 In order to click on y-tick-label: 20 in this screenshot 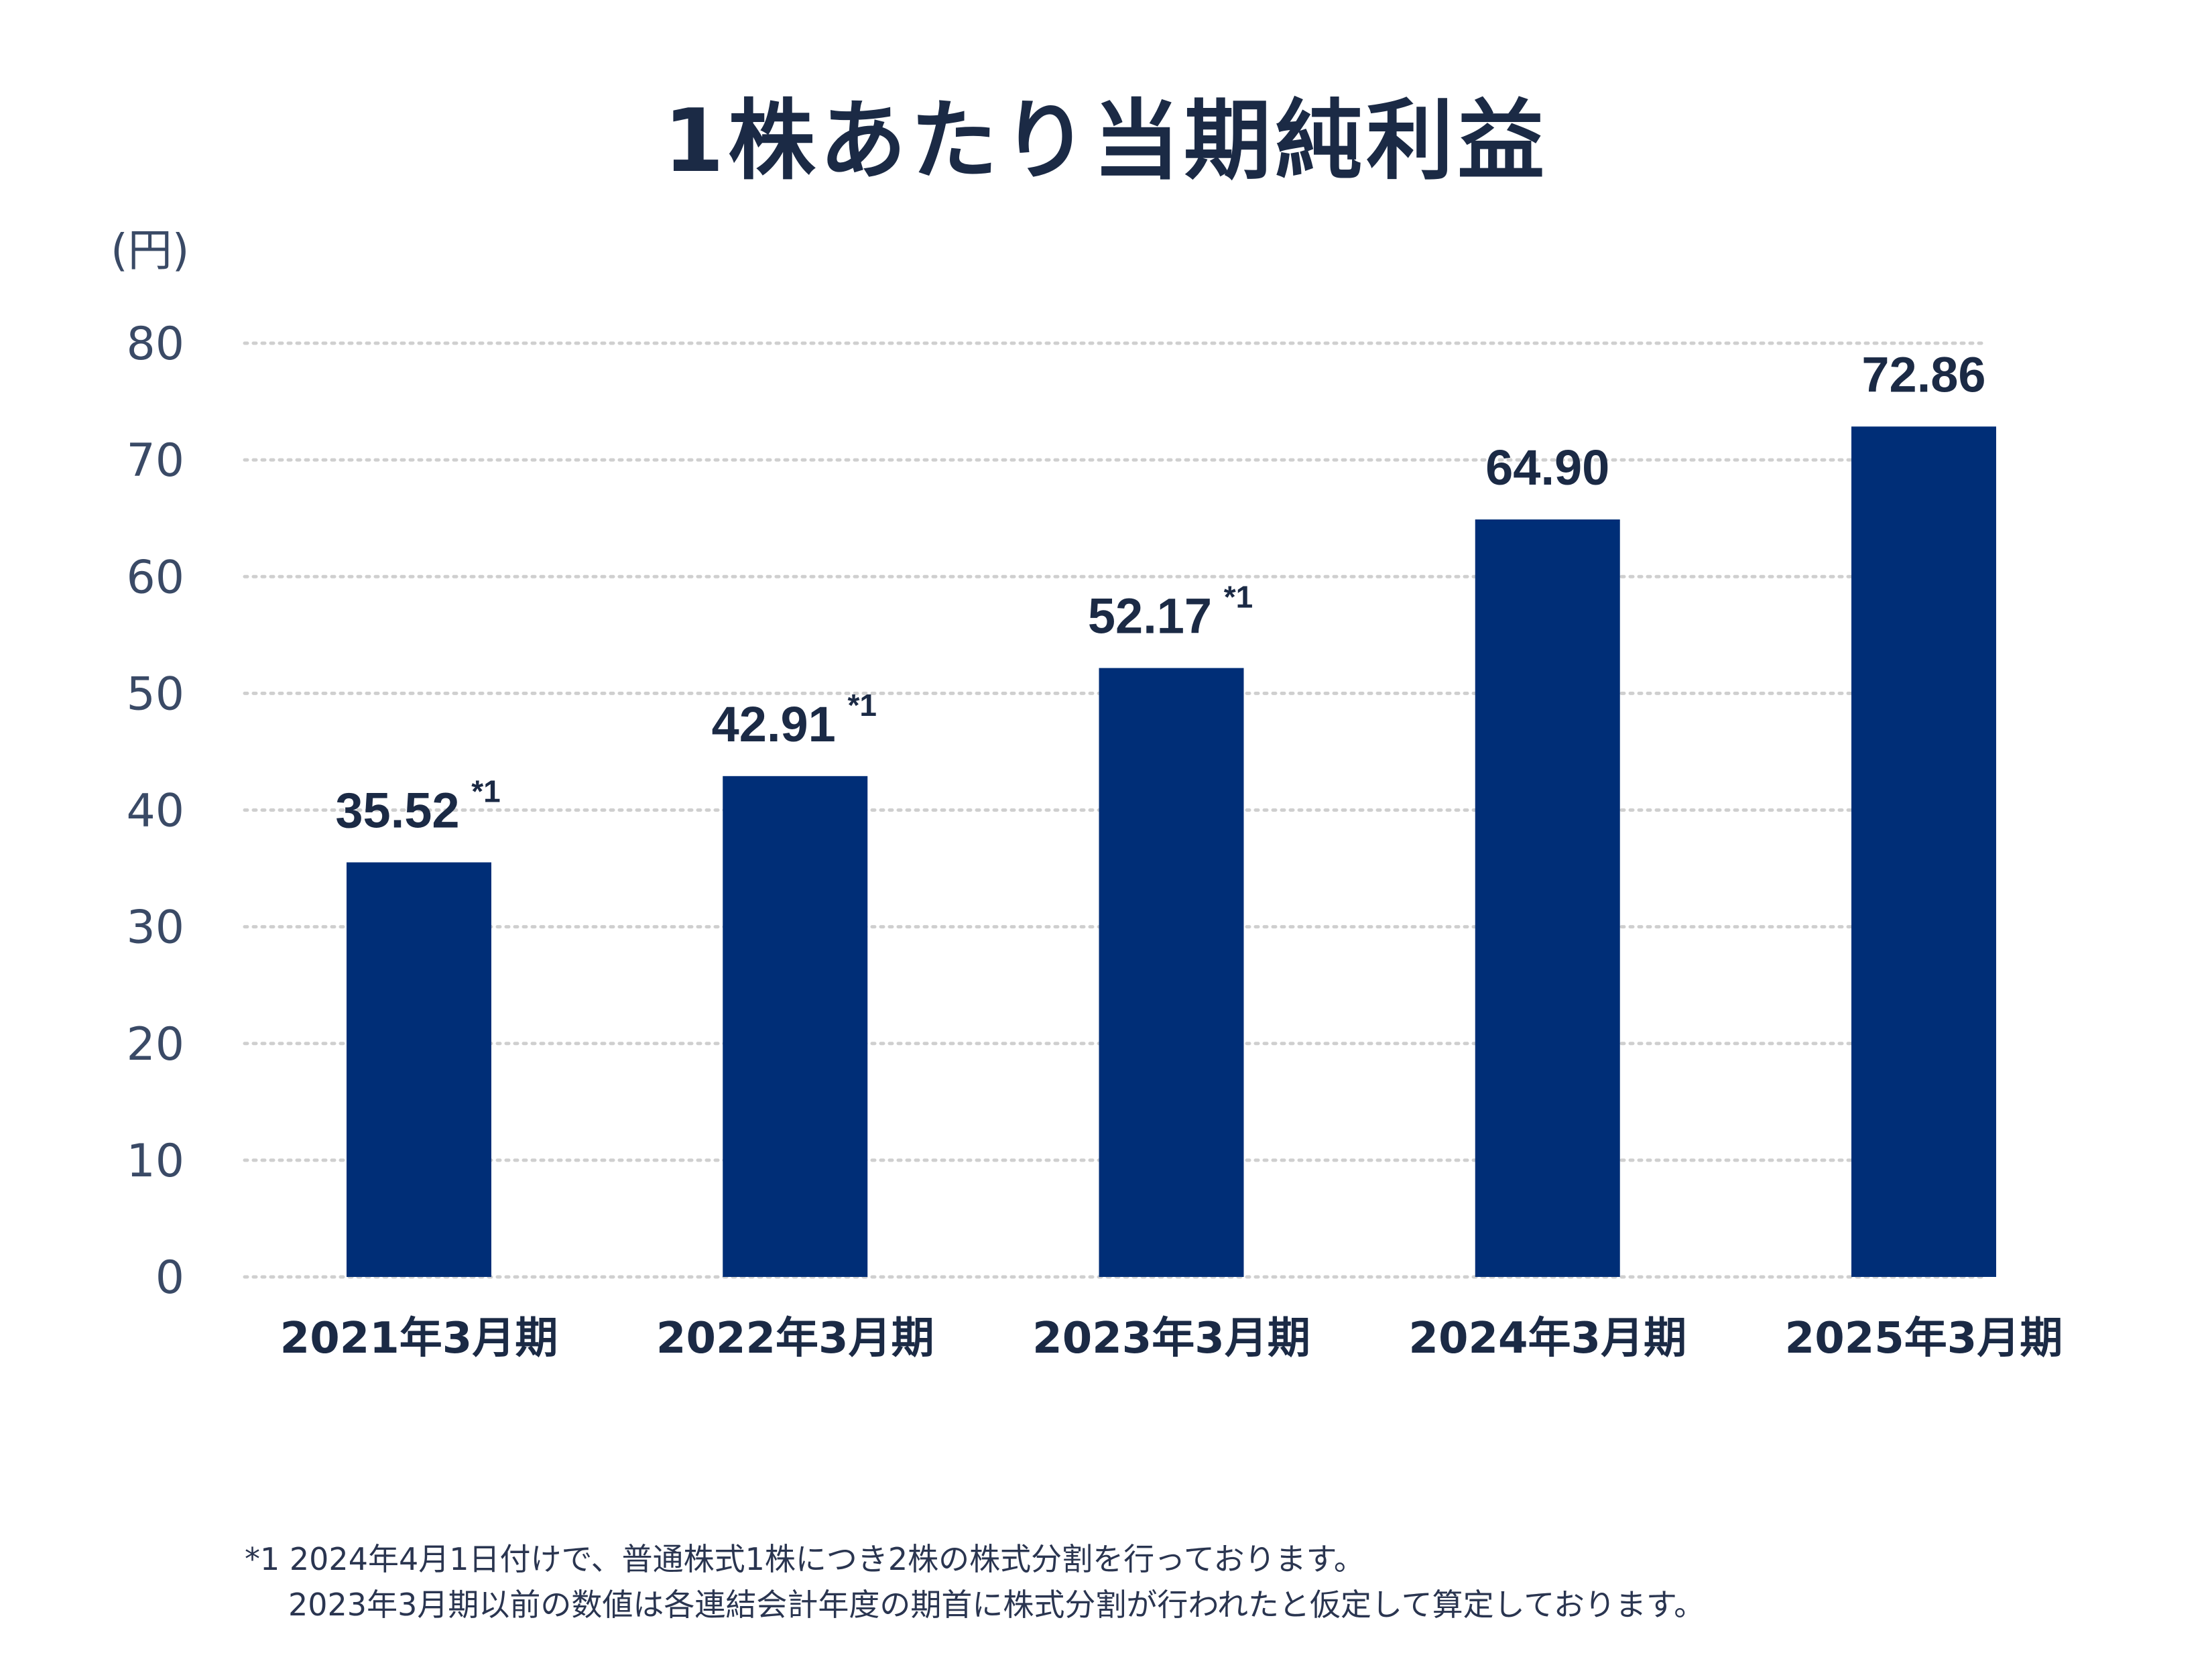, I will do `click(155, 1044)`.